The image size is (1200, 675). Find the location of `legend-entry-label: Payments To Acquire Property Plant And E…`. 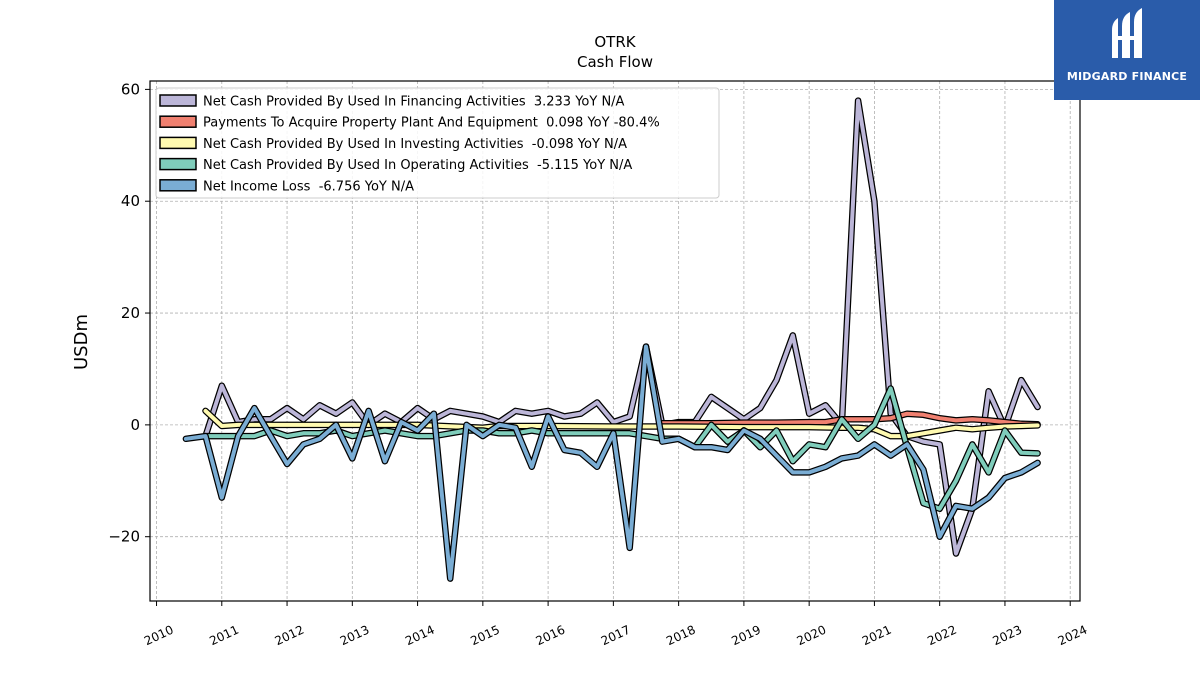

legend-entry-label: Payments To Acquire Property Plant And E… is located at coordinates (431, 123).